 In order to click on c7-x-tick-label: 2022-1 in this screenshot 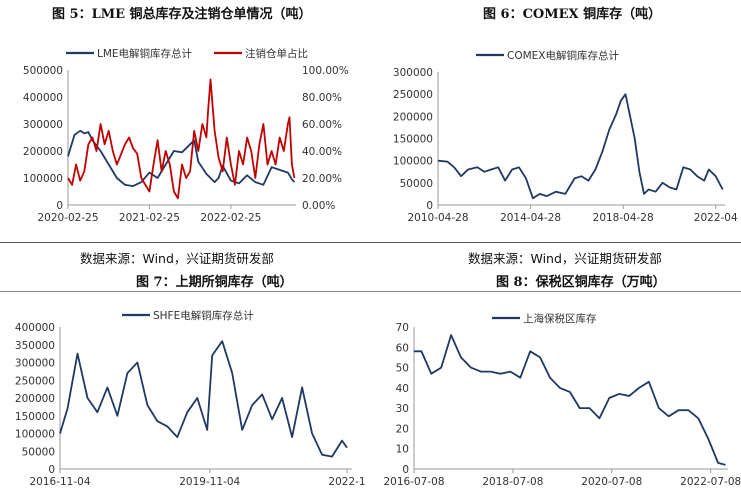, I will do `click(346, 482)`.